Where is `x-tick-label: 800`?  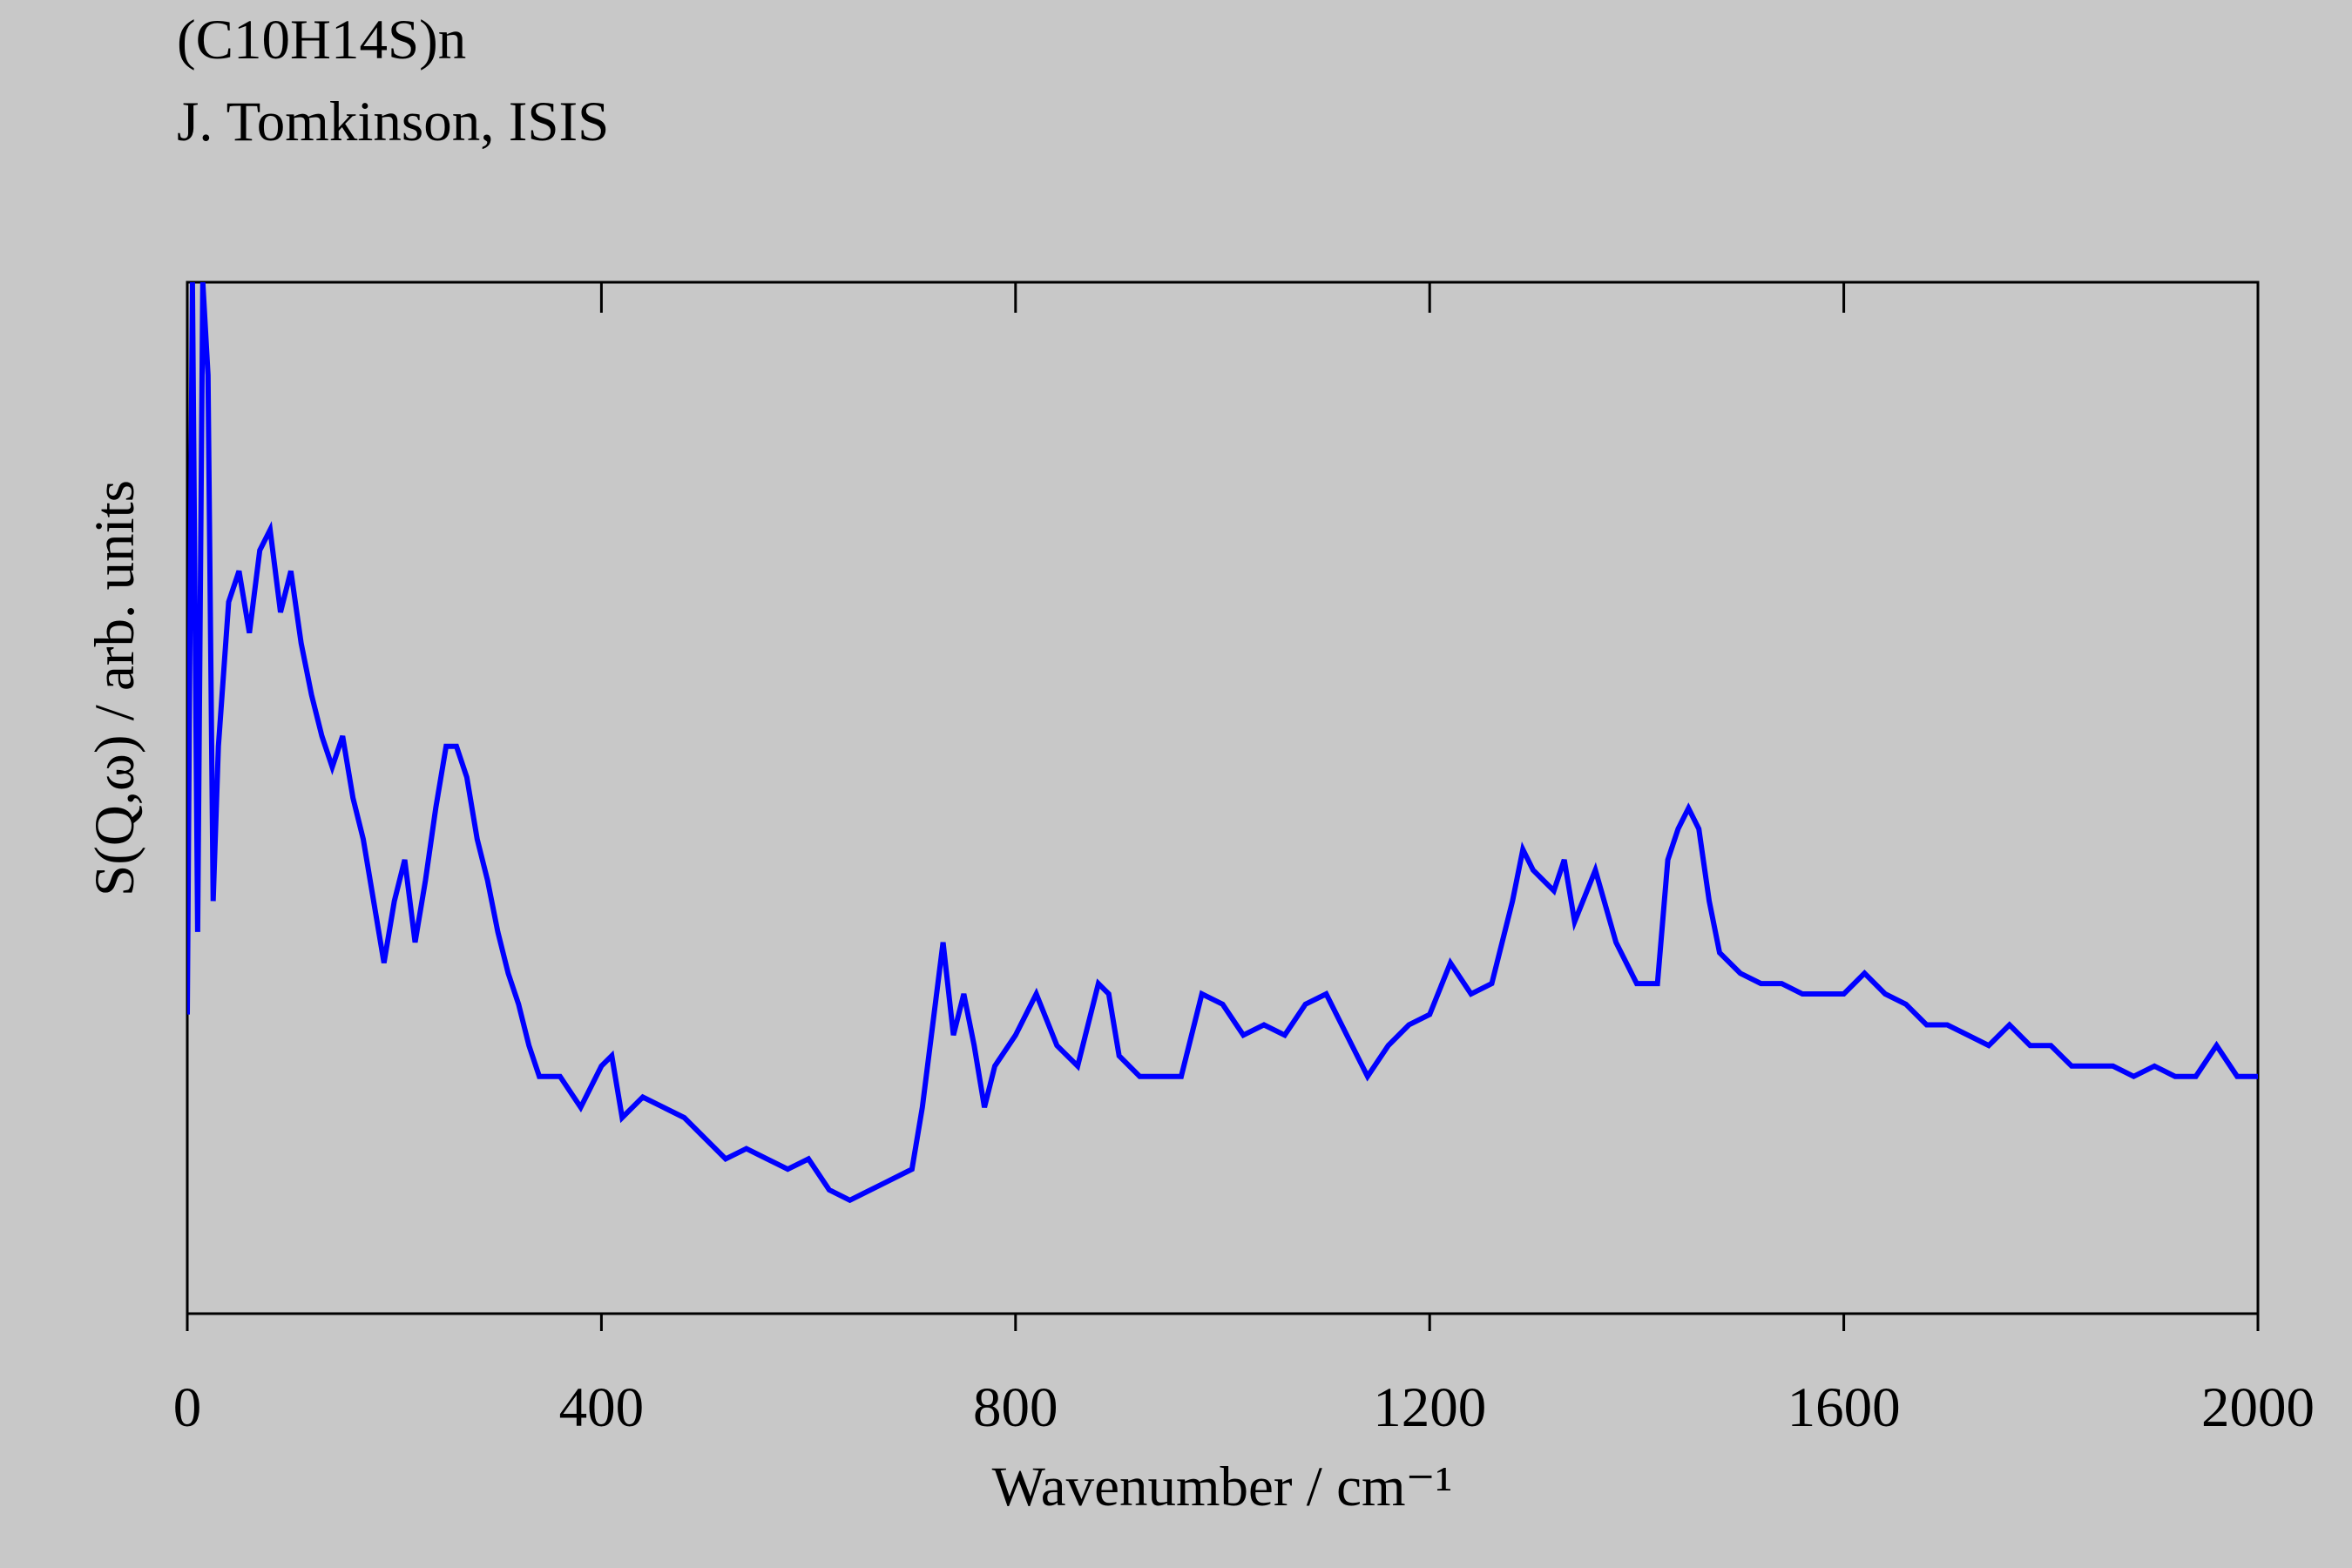 x-tick-label: 800 is located at coordinates (1015, 1408).